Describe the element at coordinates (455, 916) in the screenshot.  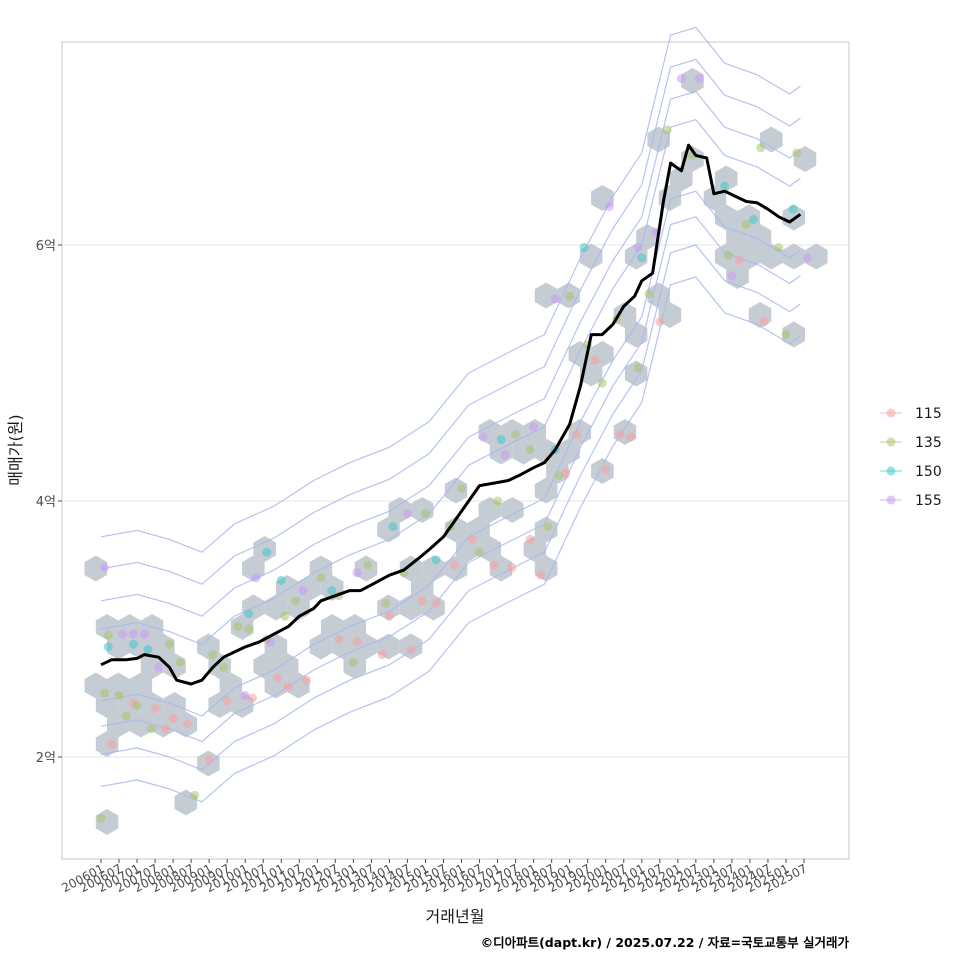
I see `x-axis-title: 거래년월` at that location.